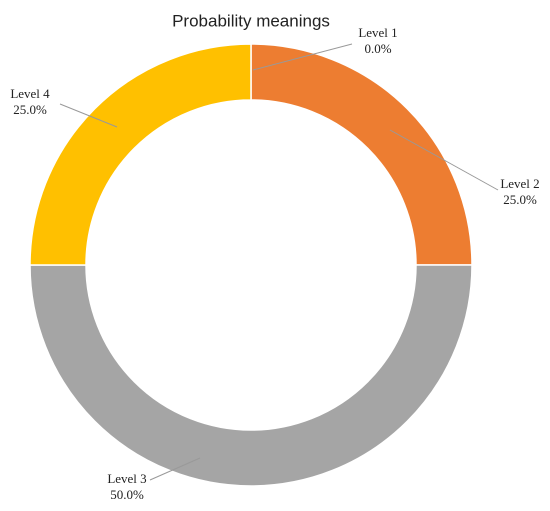 The image size is (550, 511). What do you see at coordinates (519, 183) in the screenshot?
I see `data-label-name: Level 2` at bounding box center [519, 183].